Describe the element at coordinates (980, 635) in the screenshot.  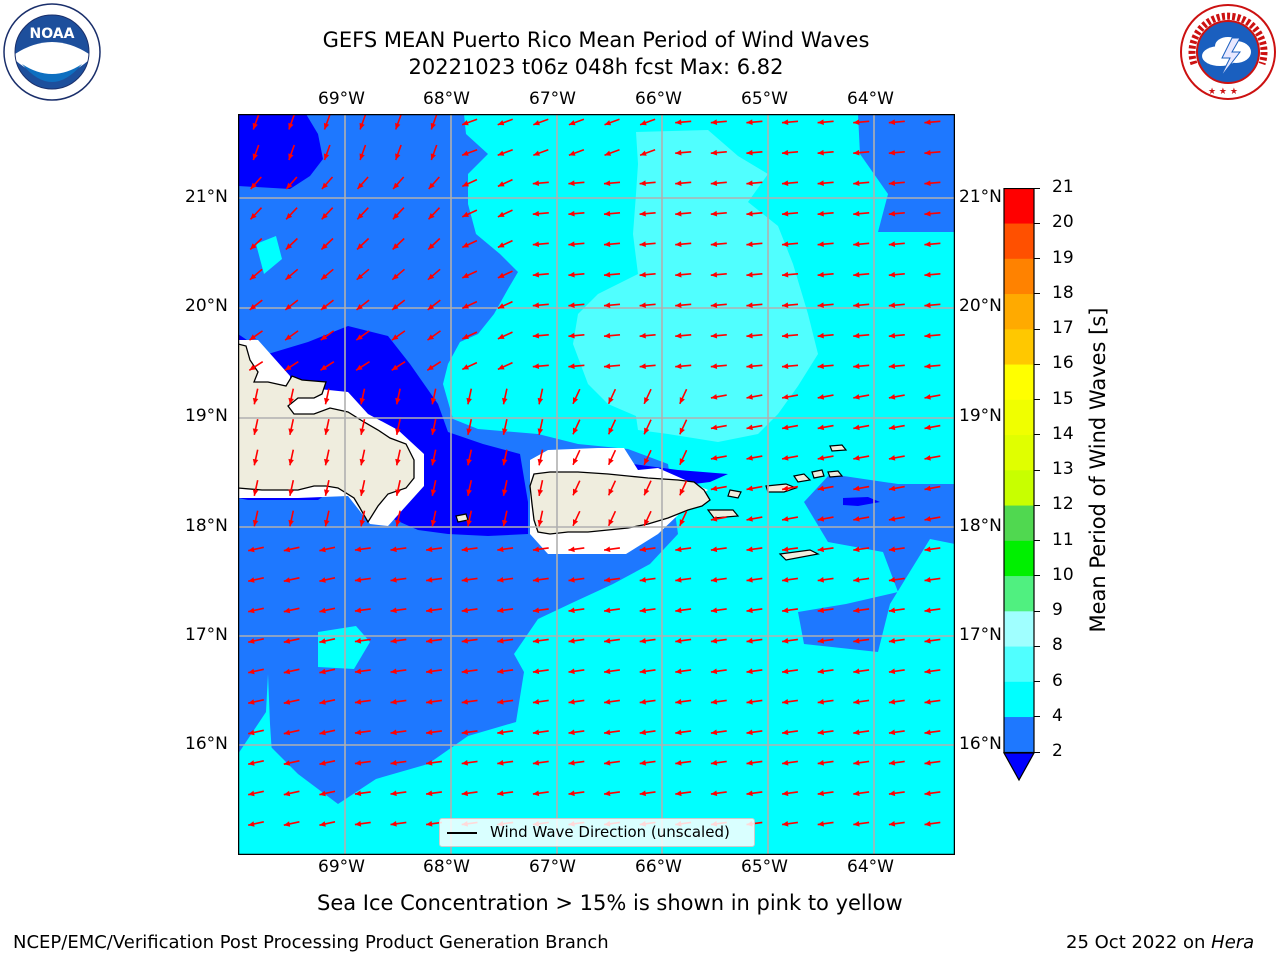
I see `lat-tick-label: 17°N` at that location.